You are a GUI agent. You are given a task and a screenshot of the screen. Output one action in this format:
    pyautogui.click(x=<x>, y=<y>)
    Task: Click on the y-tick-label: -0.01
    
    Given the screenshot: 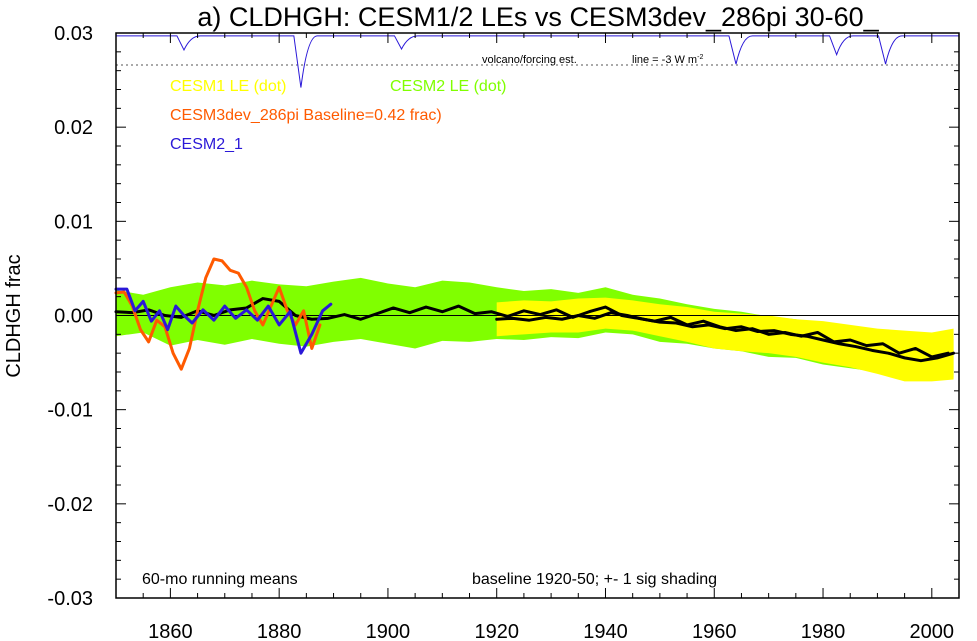 What is the action you would take?
    pyautogui.click(x=70, y=411)
    